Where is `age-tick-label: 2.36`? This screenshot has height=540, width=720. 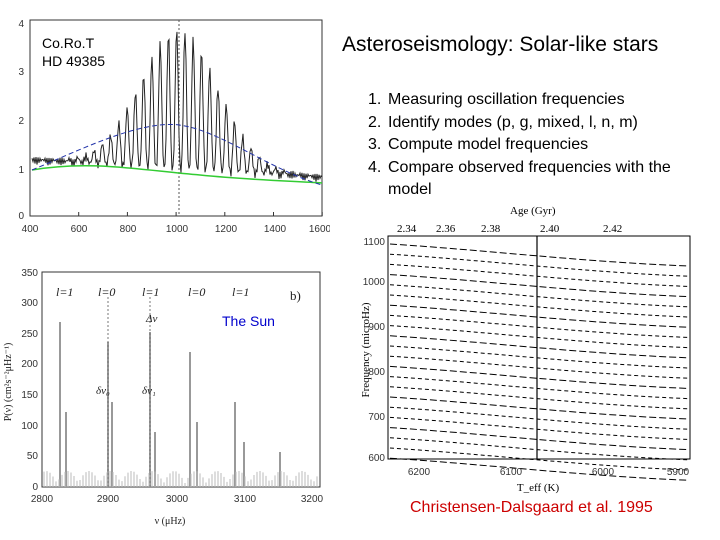 age-tick-label: 2.36 is located at coordinates (446, 229).